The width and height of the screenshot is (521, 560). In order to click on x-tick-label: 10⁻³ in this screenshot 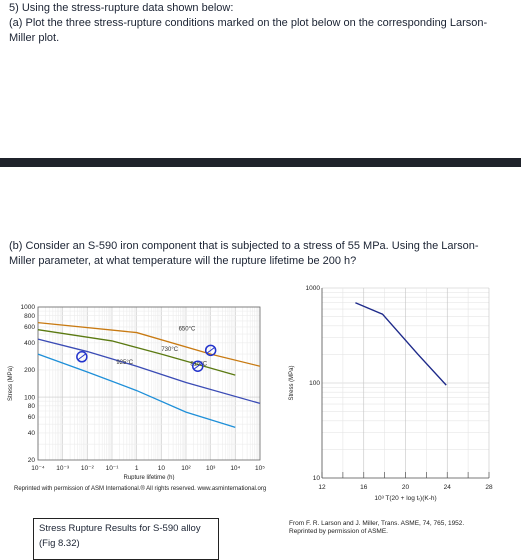, I will do `click(63, 468)`.